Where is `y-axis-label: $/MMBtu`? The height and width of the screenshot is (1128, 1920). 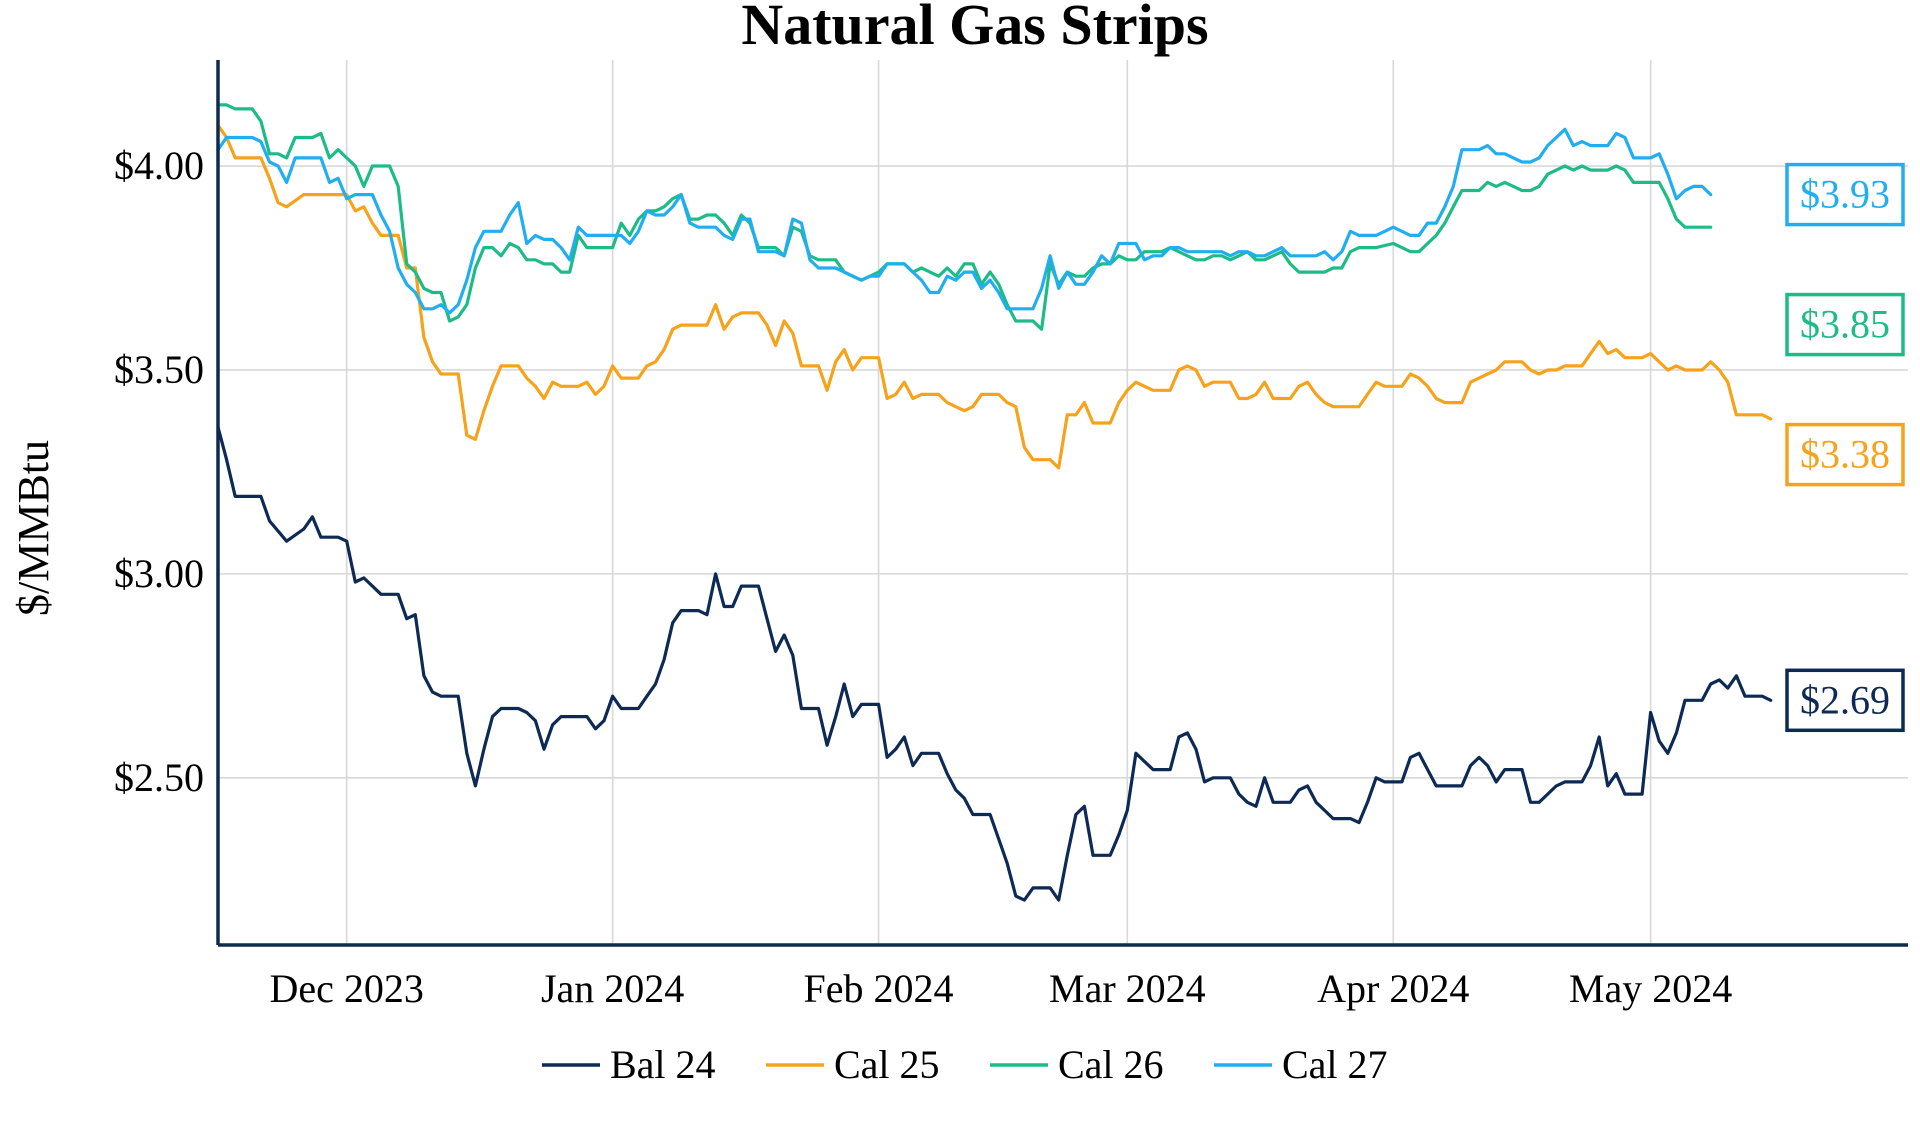 y-axis-label: $/MMBtu is located at coordinates (33, 528).